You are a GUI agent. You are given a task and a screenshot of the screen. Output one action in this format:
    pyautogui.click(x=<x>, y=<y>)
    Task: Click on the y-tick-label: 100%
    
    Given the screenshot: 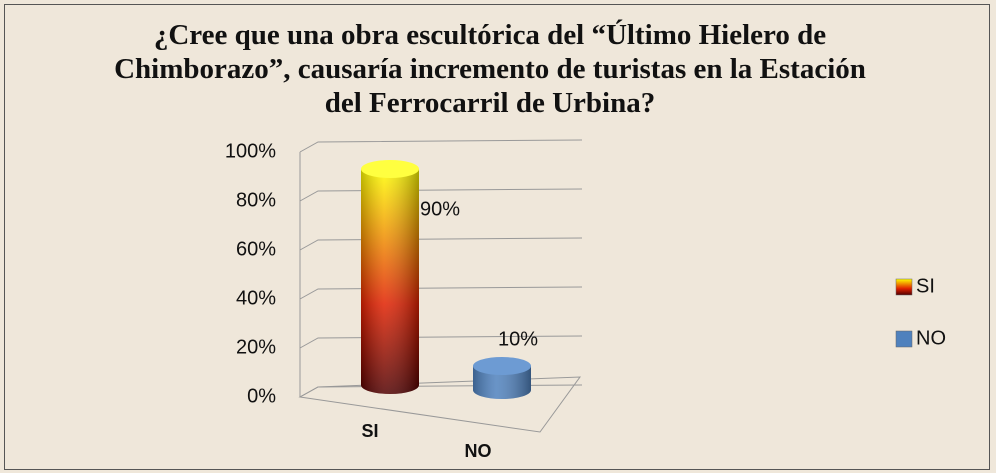 What is the action you would take?
    pyautogui.click(x=250, y=151)
    